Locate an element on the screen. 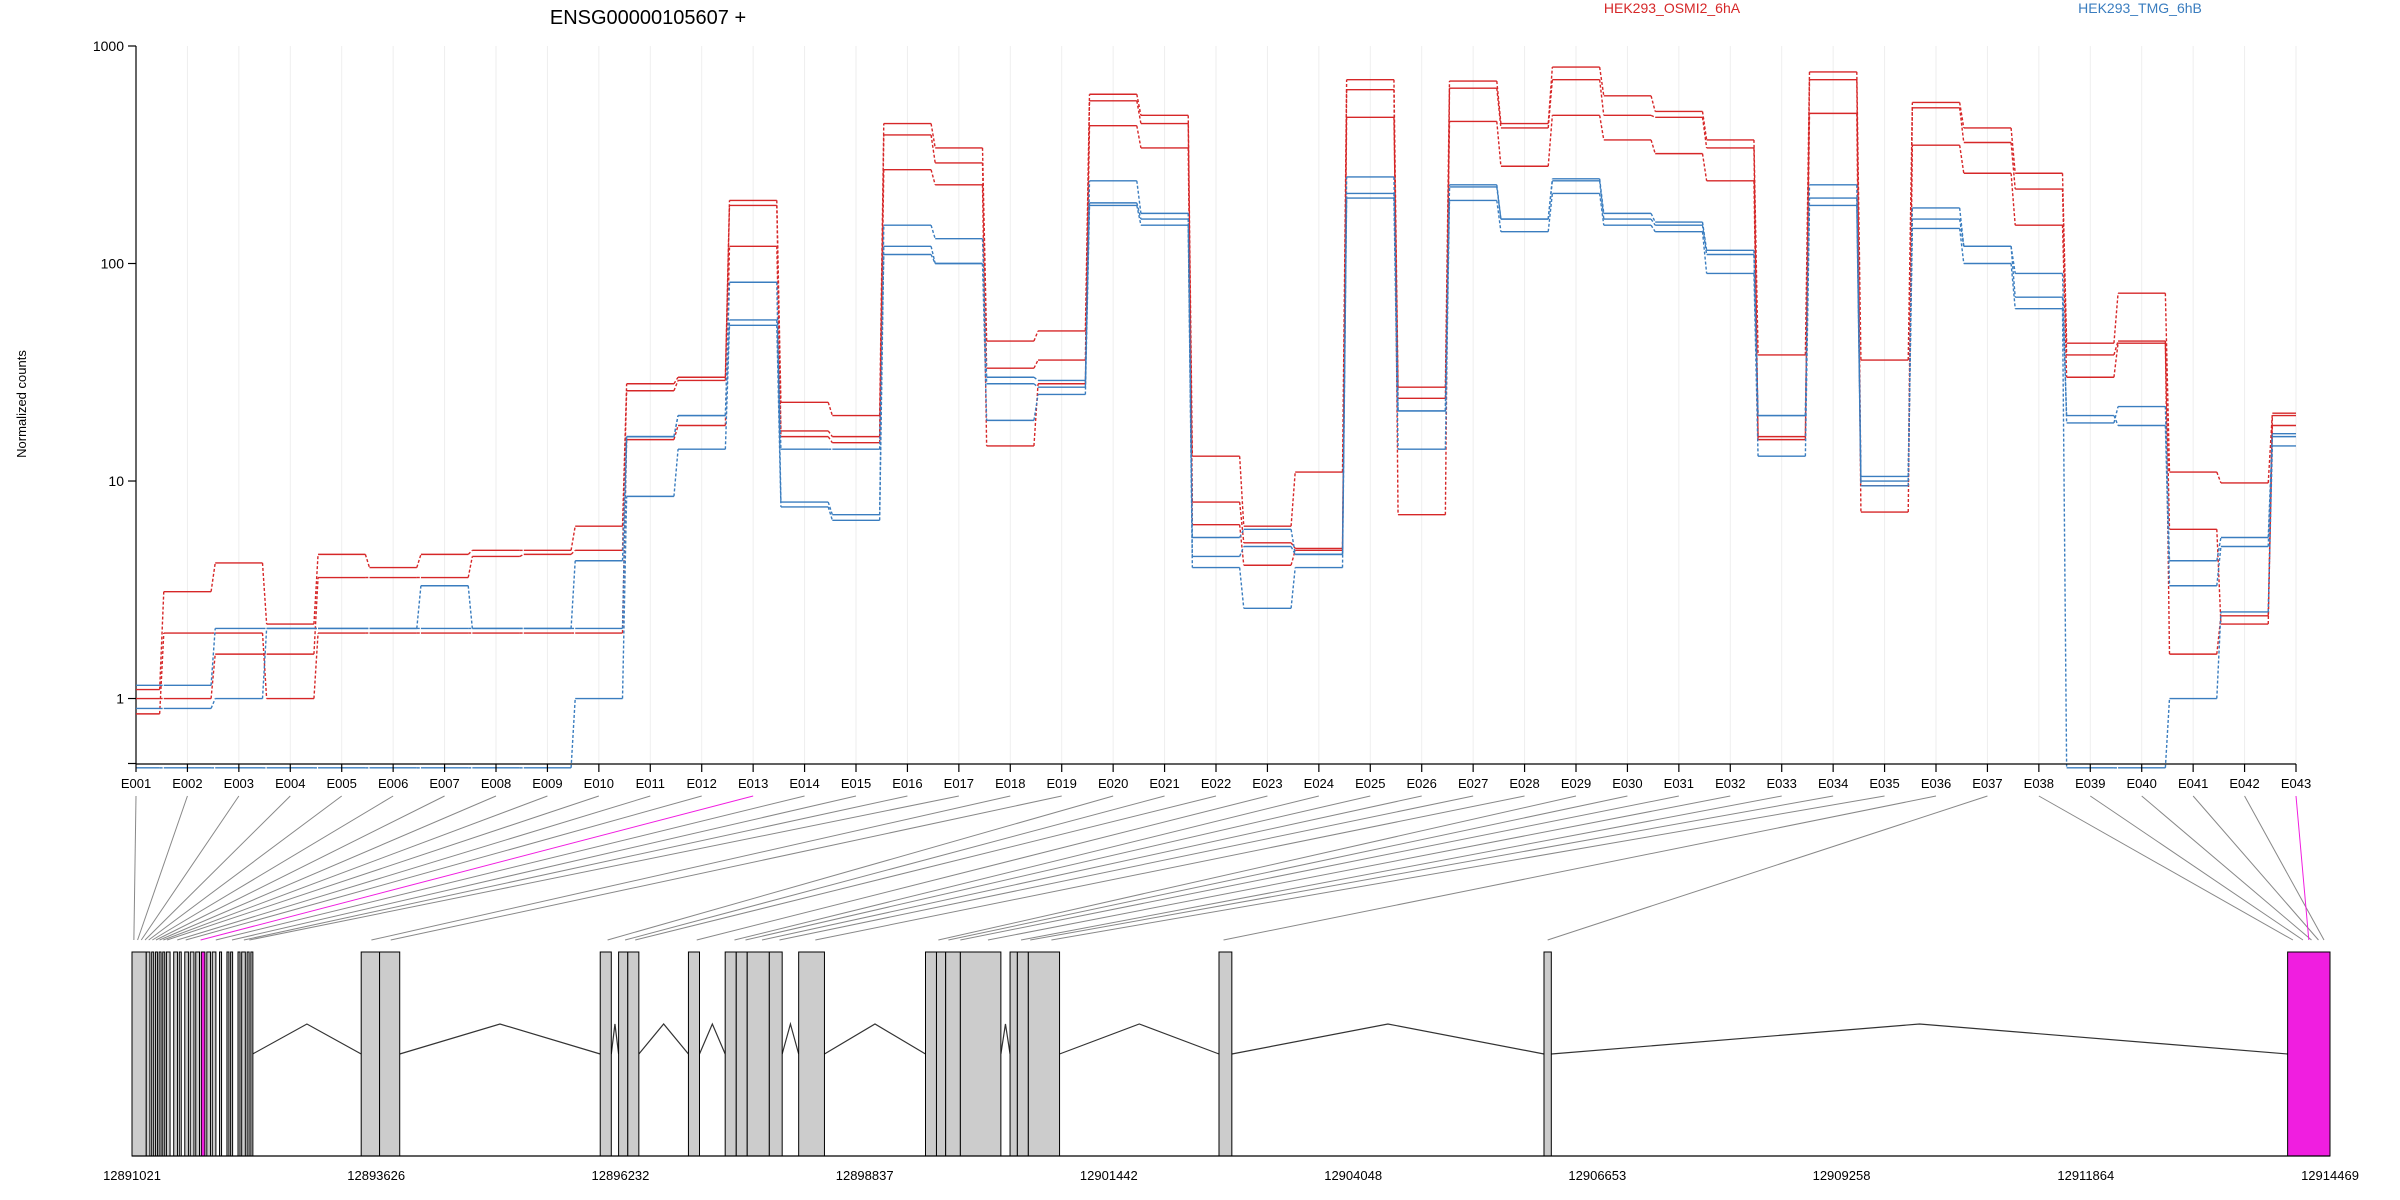 The image size is (2400, 1200). exon-label: E021 is located at coordinates (1164, 783).